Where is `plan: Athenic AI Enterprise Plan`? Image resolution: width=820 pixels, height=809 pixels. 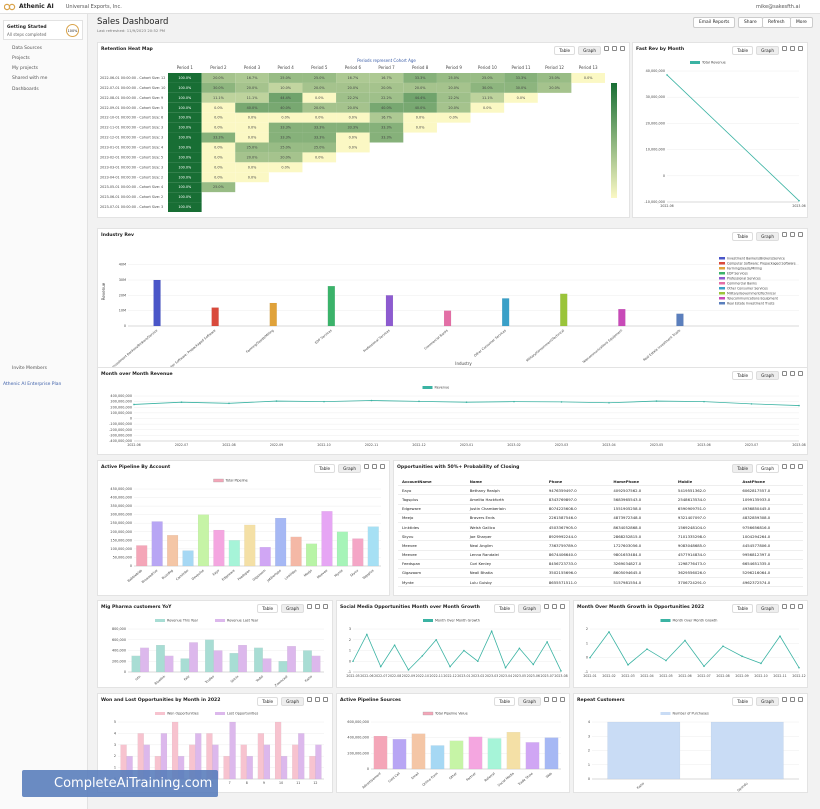 plan: Athenic AI Enterprise Plan is located at coordinates (32, 384).